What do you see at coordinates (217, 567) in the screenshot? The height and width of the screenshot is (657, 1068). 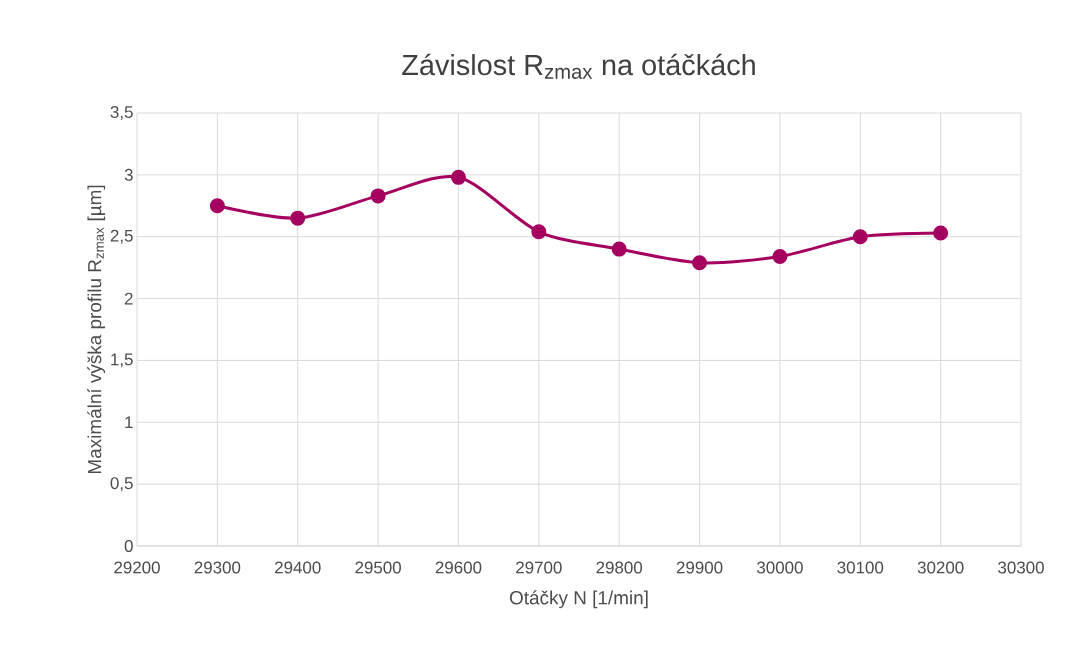 I see `x-tick-label: 29300` at bounding box center [217, 567].